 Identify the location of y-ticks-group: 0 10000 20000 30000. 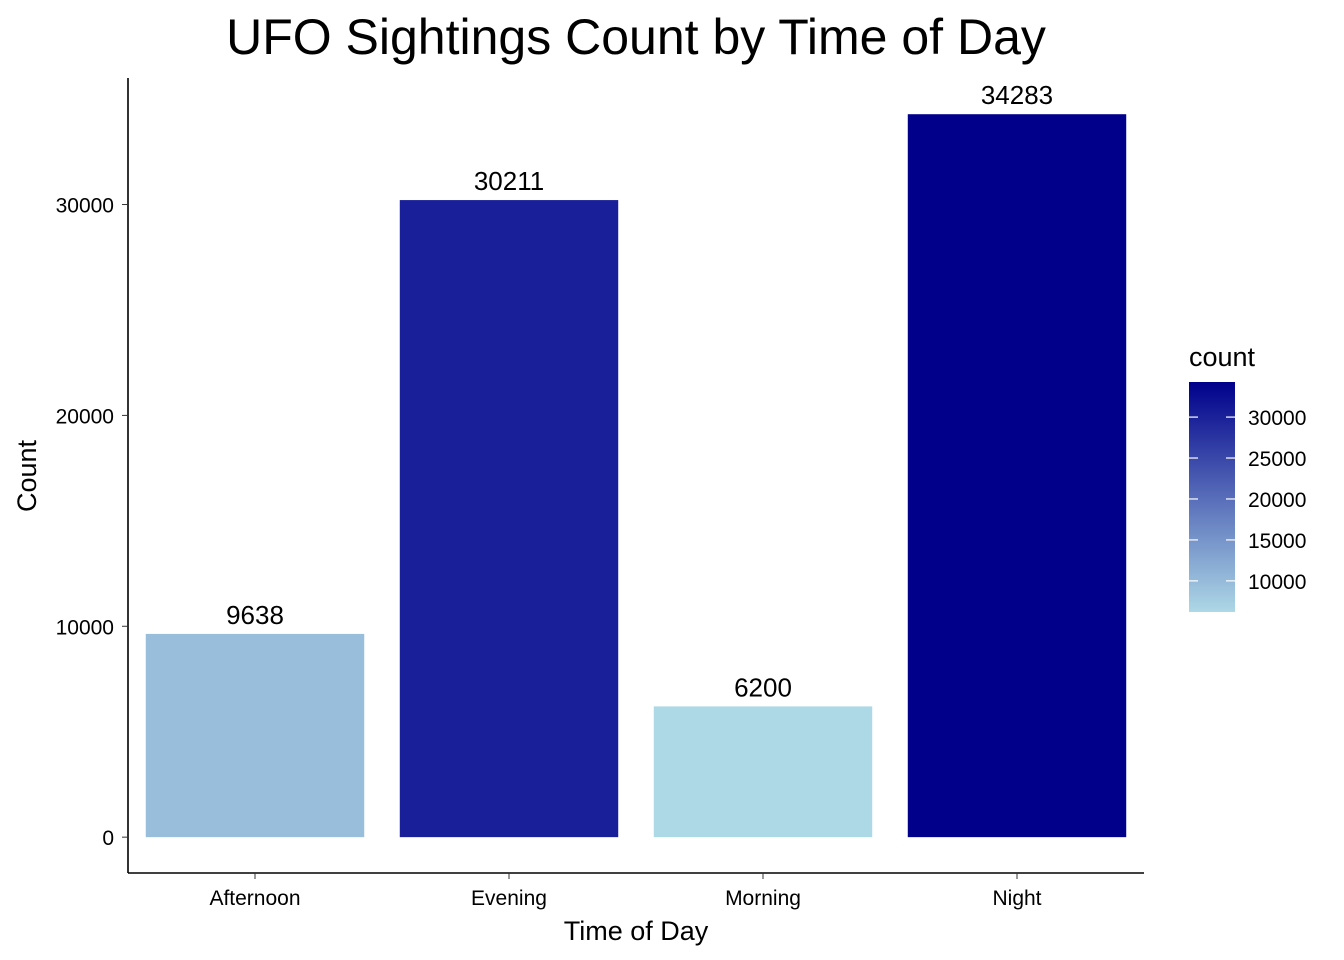
(92, 522).